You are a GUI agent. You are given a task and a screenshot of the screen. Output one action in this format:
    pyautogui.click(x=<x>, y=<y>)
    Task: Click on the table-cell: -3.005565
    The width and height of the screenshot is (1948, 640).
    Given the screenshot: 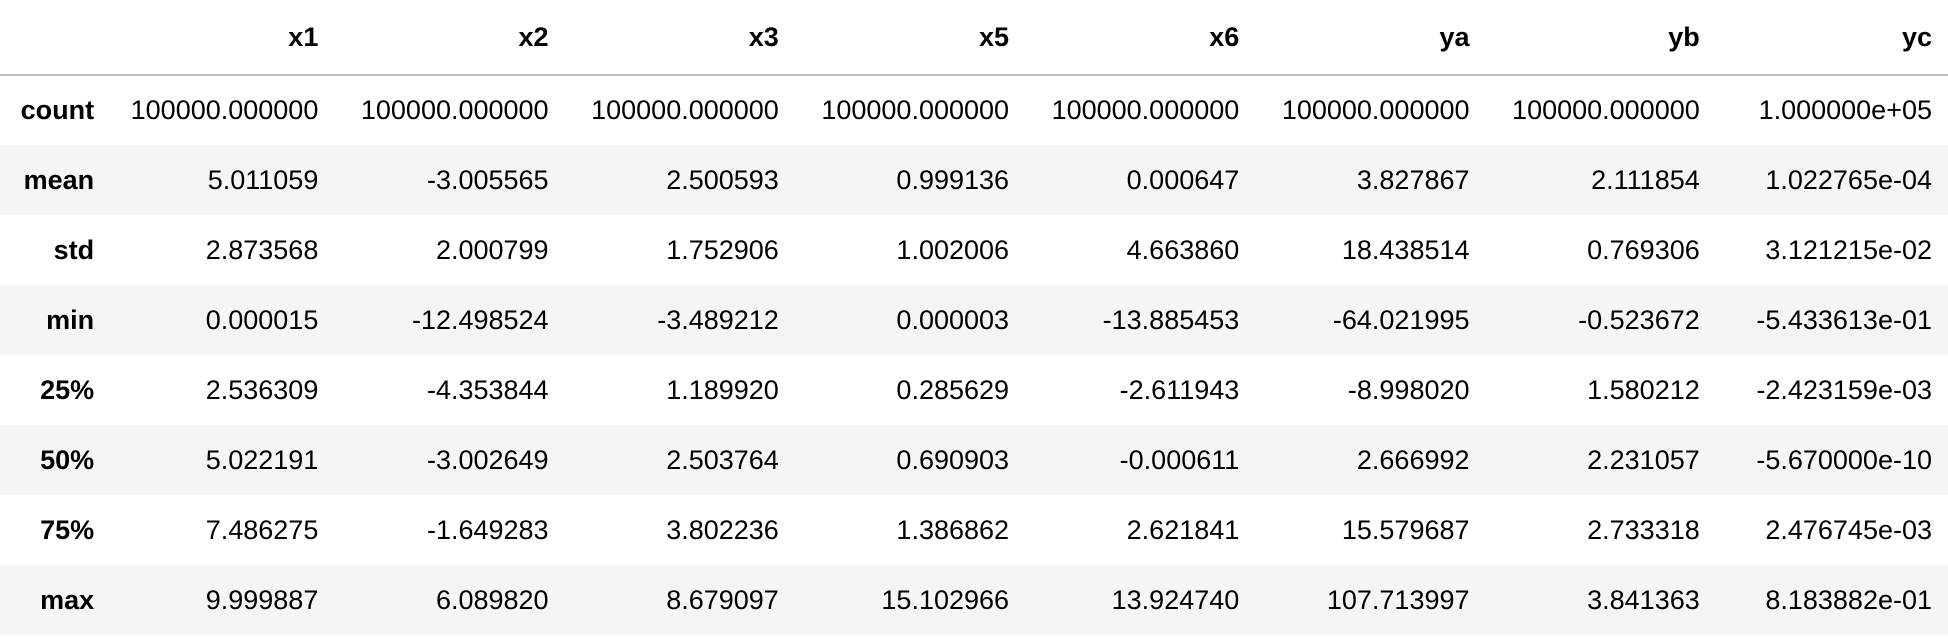 What is the action you would take?
    pyautogui.click(x=487, y=179)
    